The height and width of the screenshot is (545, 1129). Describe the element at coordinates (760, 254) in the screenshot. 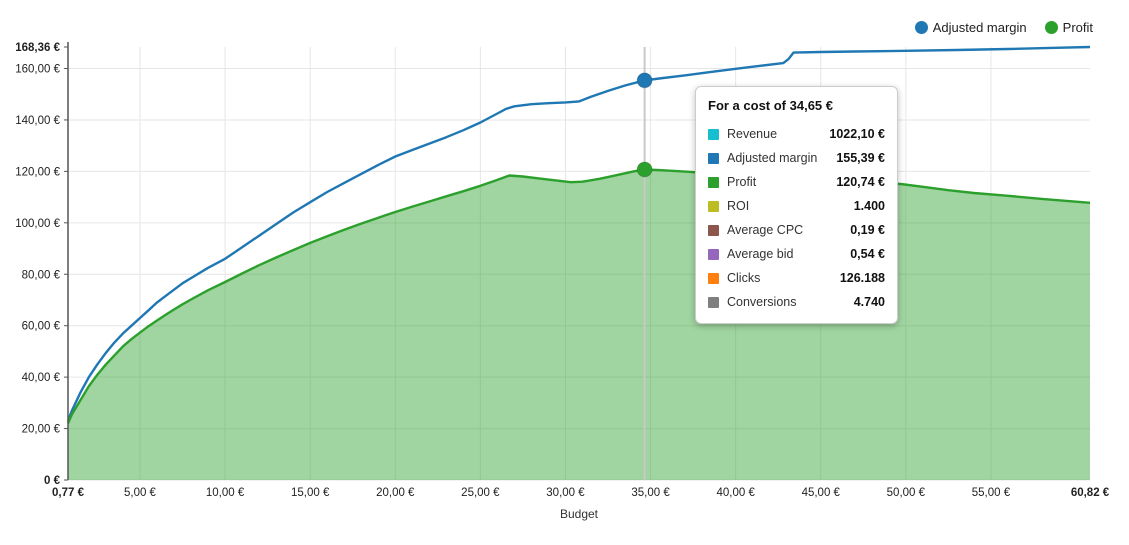

I see `tooltip-row-label: Average bid` at that location.